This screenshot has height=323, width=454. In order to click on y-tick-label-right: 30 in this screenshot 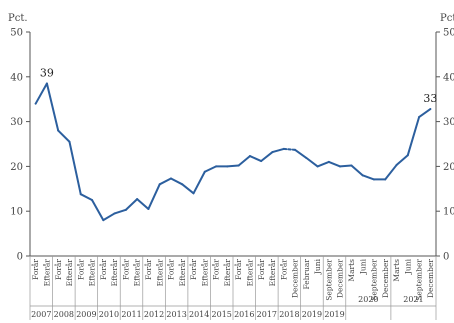, I will do `click(448, 122)`.